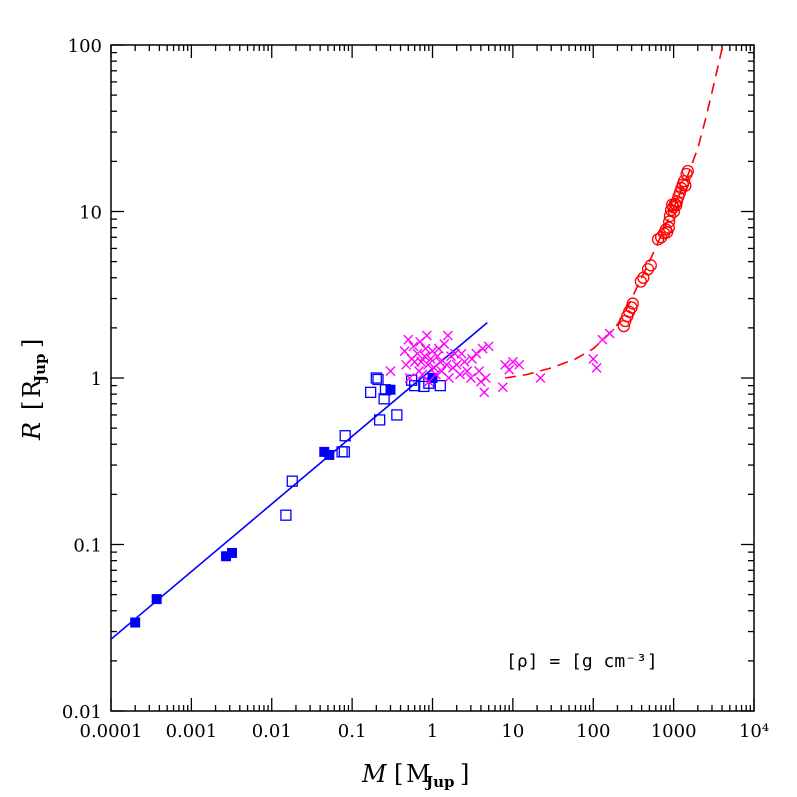  What do you see at coordinates (33, 390) in the screenshot?
I see `y-axis-title: R [ R Jup ]` at bounding box center [33, 390].